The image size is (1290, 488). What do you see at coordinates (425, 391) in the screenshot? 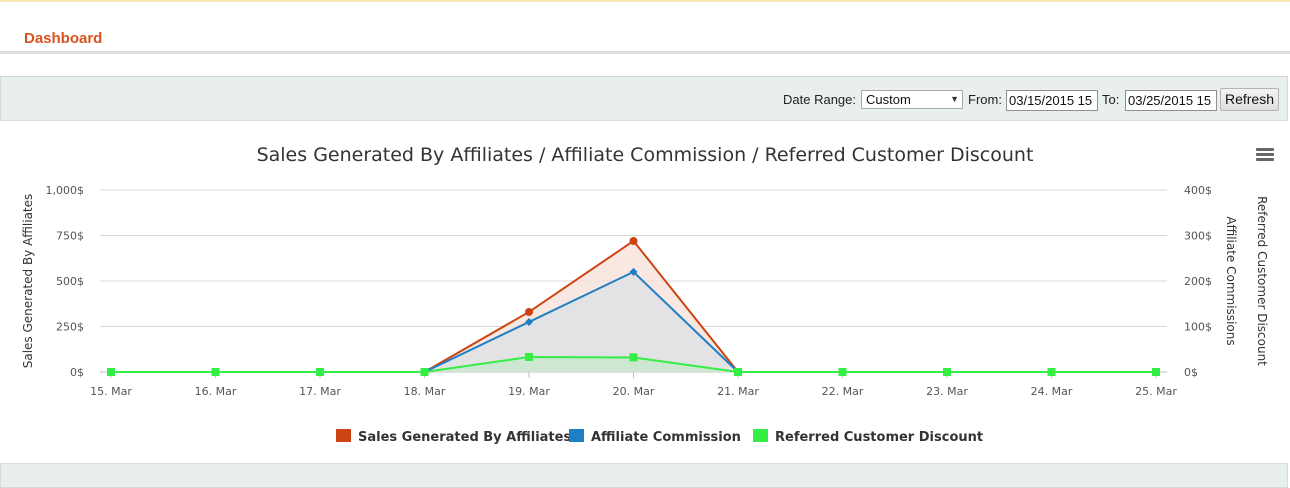
I see `x-tick-label: 18. Mar` at bounding box center [425, 391].